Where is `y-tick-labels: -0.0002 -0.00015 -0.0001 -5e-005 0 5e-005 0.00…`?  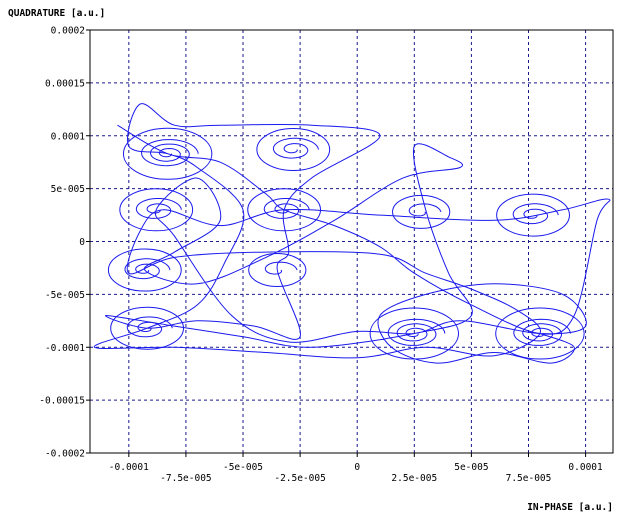 y-tick-labels: -0.0002 -0.00015 -0.0001 -5e-005 0 5e-005 0.00… is located at coordinates (62, 243).